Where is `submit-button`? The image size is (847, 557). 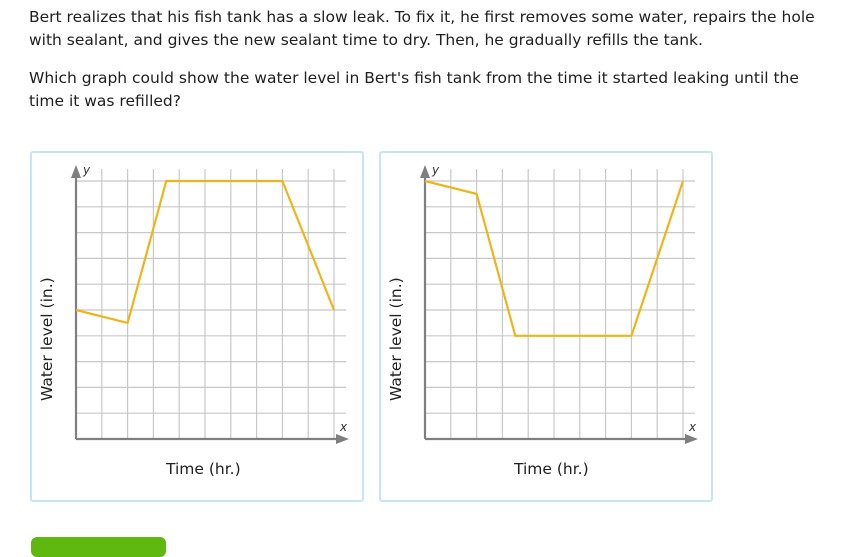 submit-button is located at coordinates (98, 547).